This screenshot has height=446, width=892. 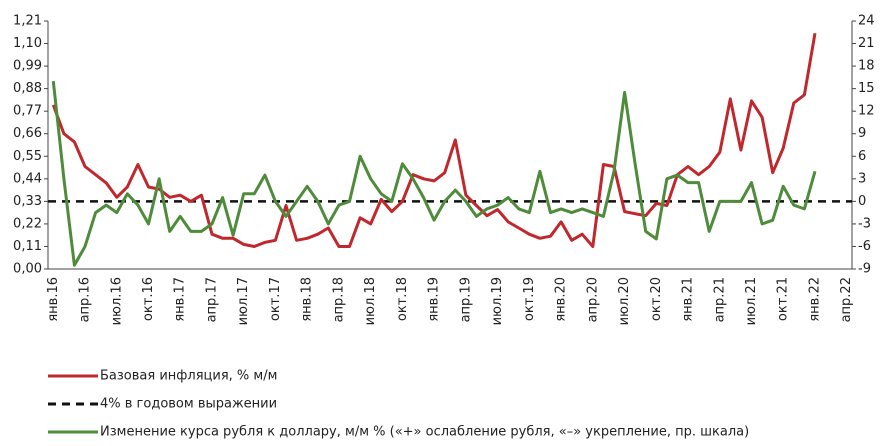 What do you see at coordinates (402, 299) in the screenshot?
I see `x-tick-label: окт.18` at bounding box center [402, 299].